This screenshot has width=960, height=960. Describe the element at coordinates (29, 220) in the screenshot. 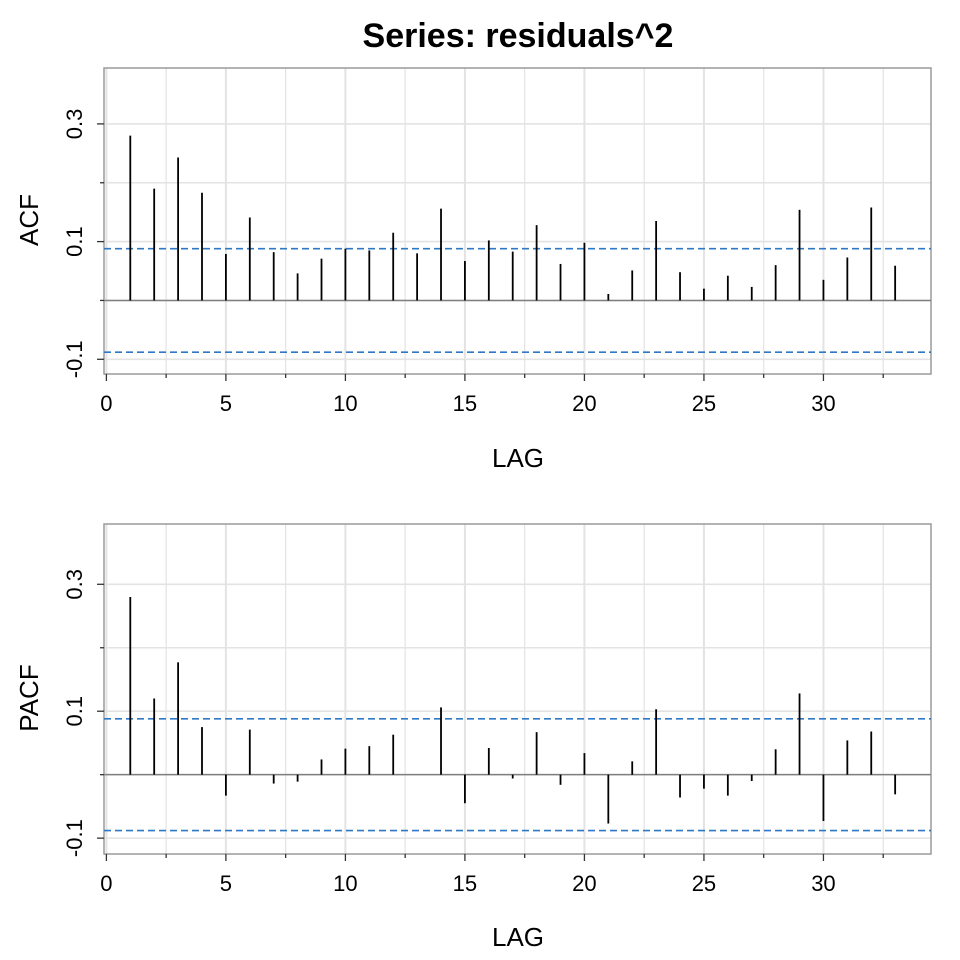

I see `acf-y-axis-label: ACF` at that location.